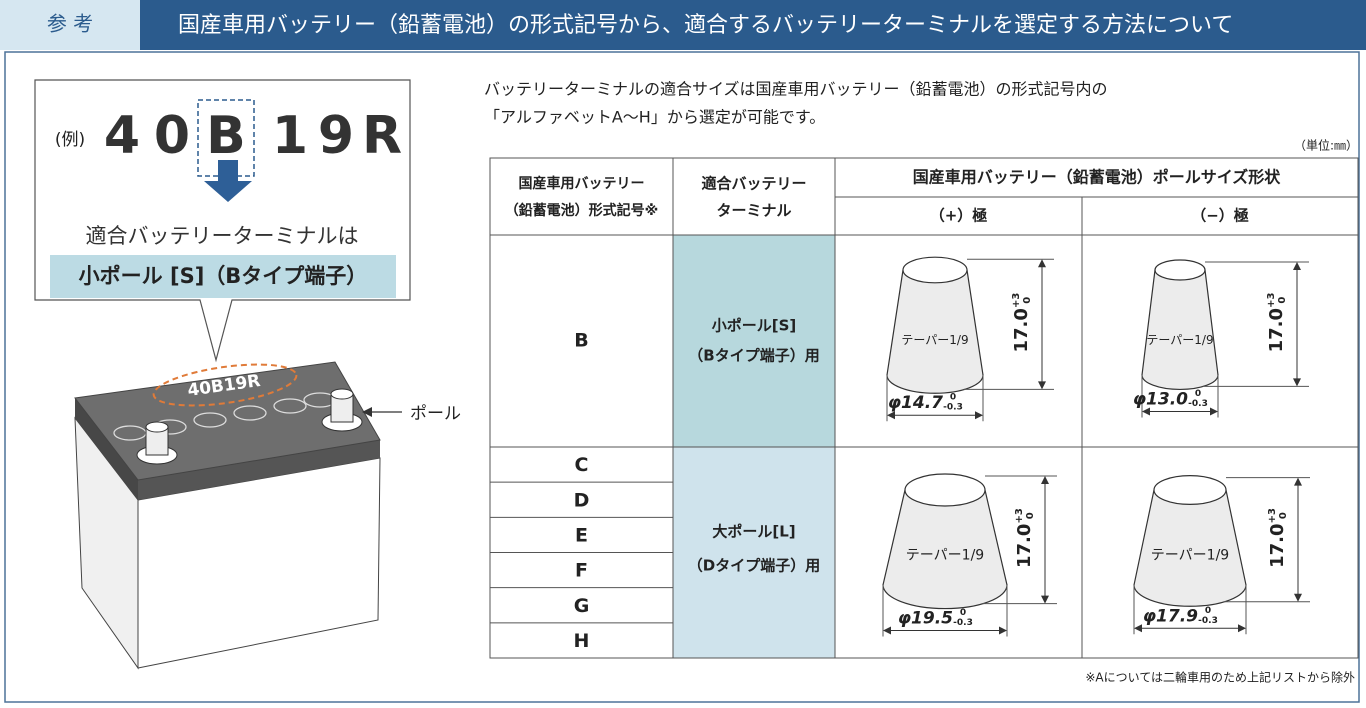 The height and width of the screenshot is (708, 1366). What do you see at coordinates (70, 140) in the screenshot?
I see `example-prefix: (例)` at bounding box center [70, 140].